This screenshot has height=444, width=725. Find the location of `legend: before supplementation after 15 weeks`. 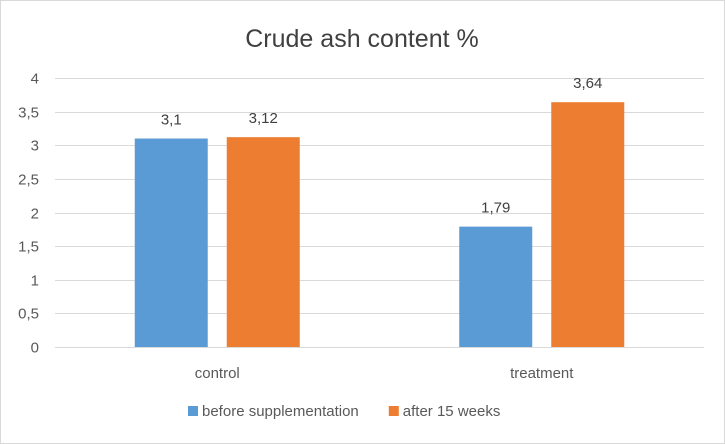

legend: before supplementation after 15 weeks is located at coordinates (344, 411).